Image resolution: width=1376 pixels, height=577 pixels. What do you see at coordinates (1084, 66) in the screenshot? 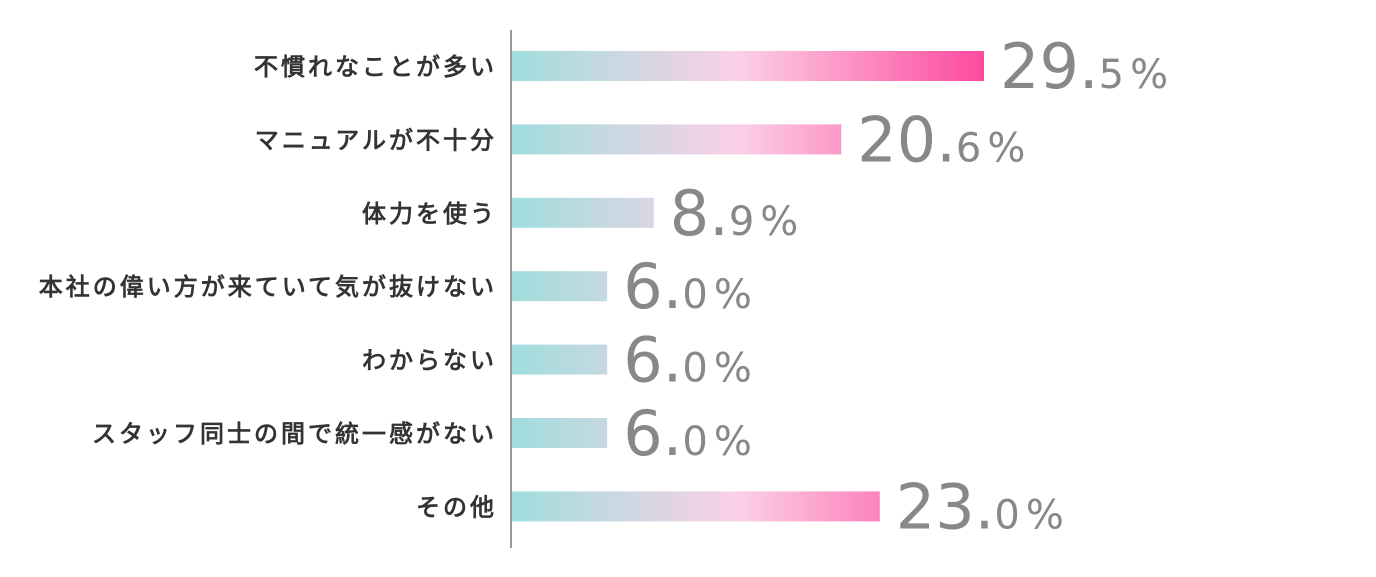
I see `value-label: 29.5%` at bounding box center [1084, 66].